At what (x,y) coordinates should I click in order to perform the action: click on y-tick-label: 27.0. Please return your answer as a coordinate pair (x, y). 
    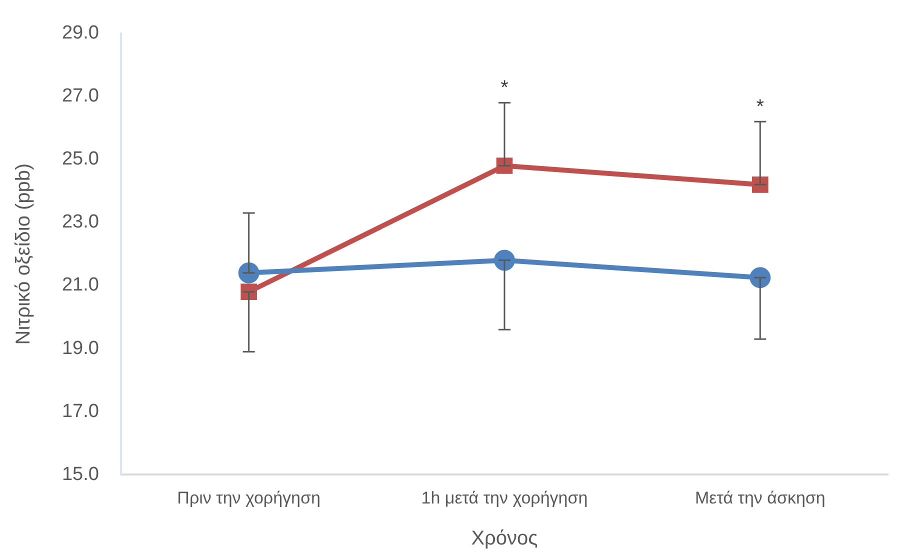
    Looking at the image, I should click on (80, 96).